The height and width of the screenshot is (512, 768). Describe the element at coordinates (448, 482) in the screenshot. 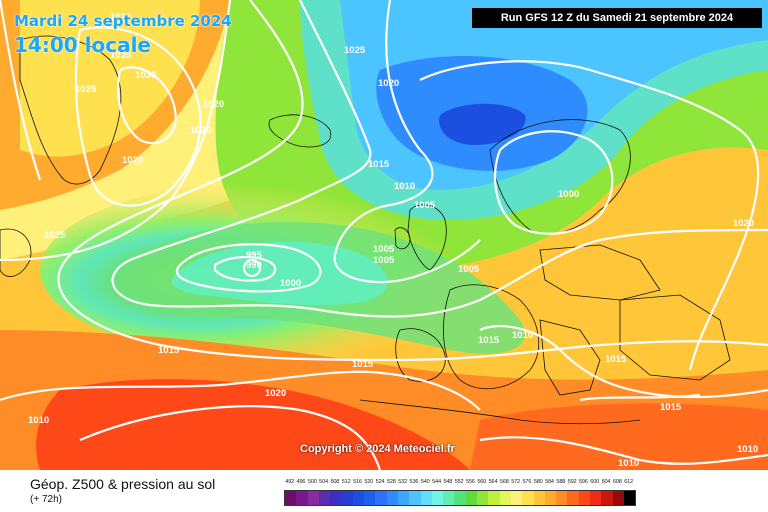

I see `legend-value-label: 548` at that location.